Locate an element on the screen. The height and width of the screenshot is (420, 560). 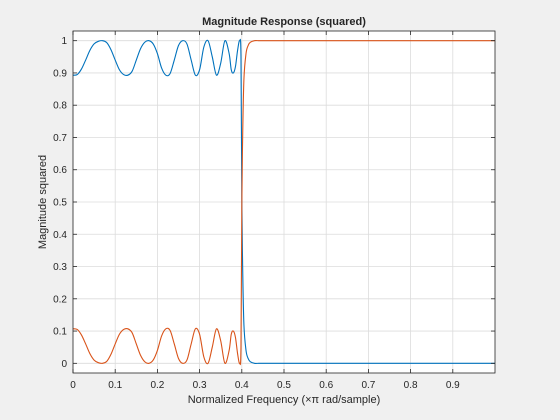
x-tick-label: 0.1 is located at coordinates (115, 385).